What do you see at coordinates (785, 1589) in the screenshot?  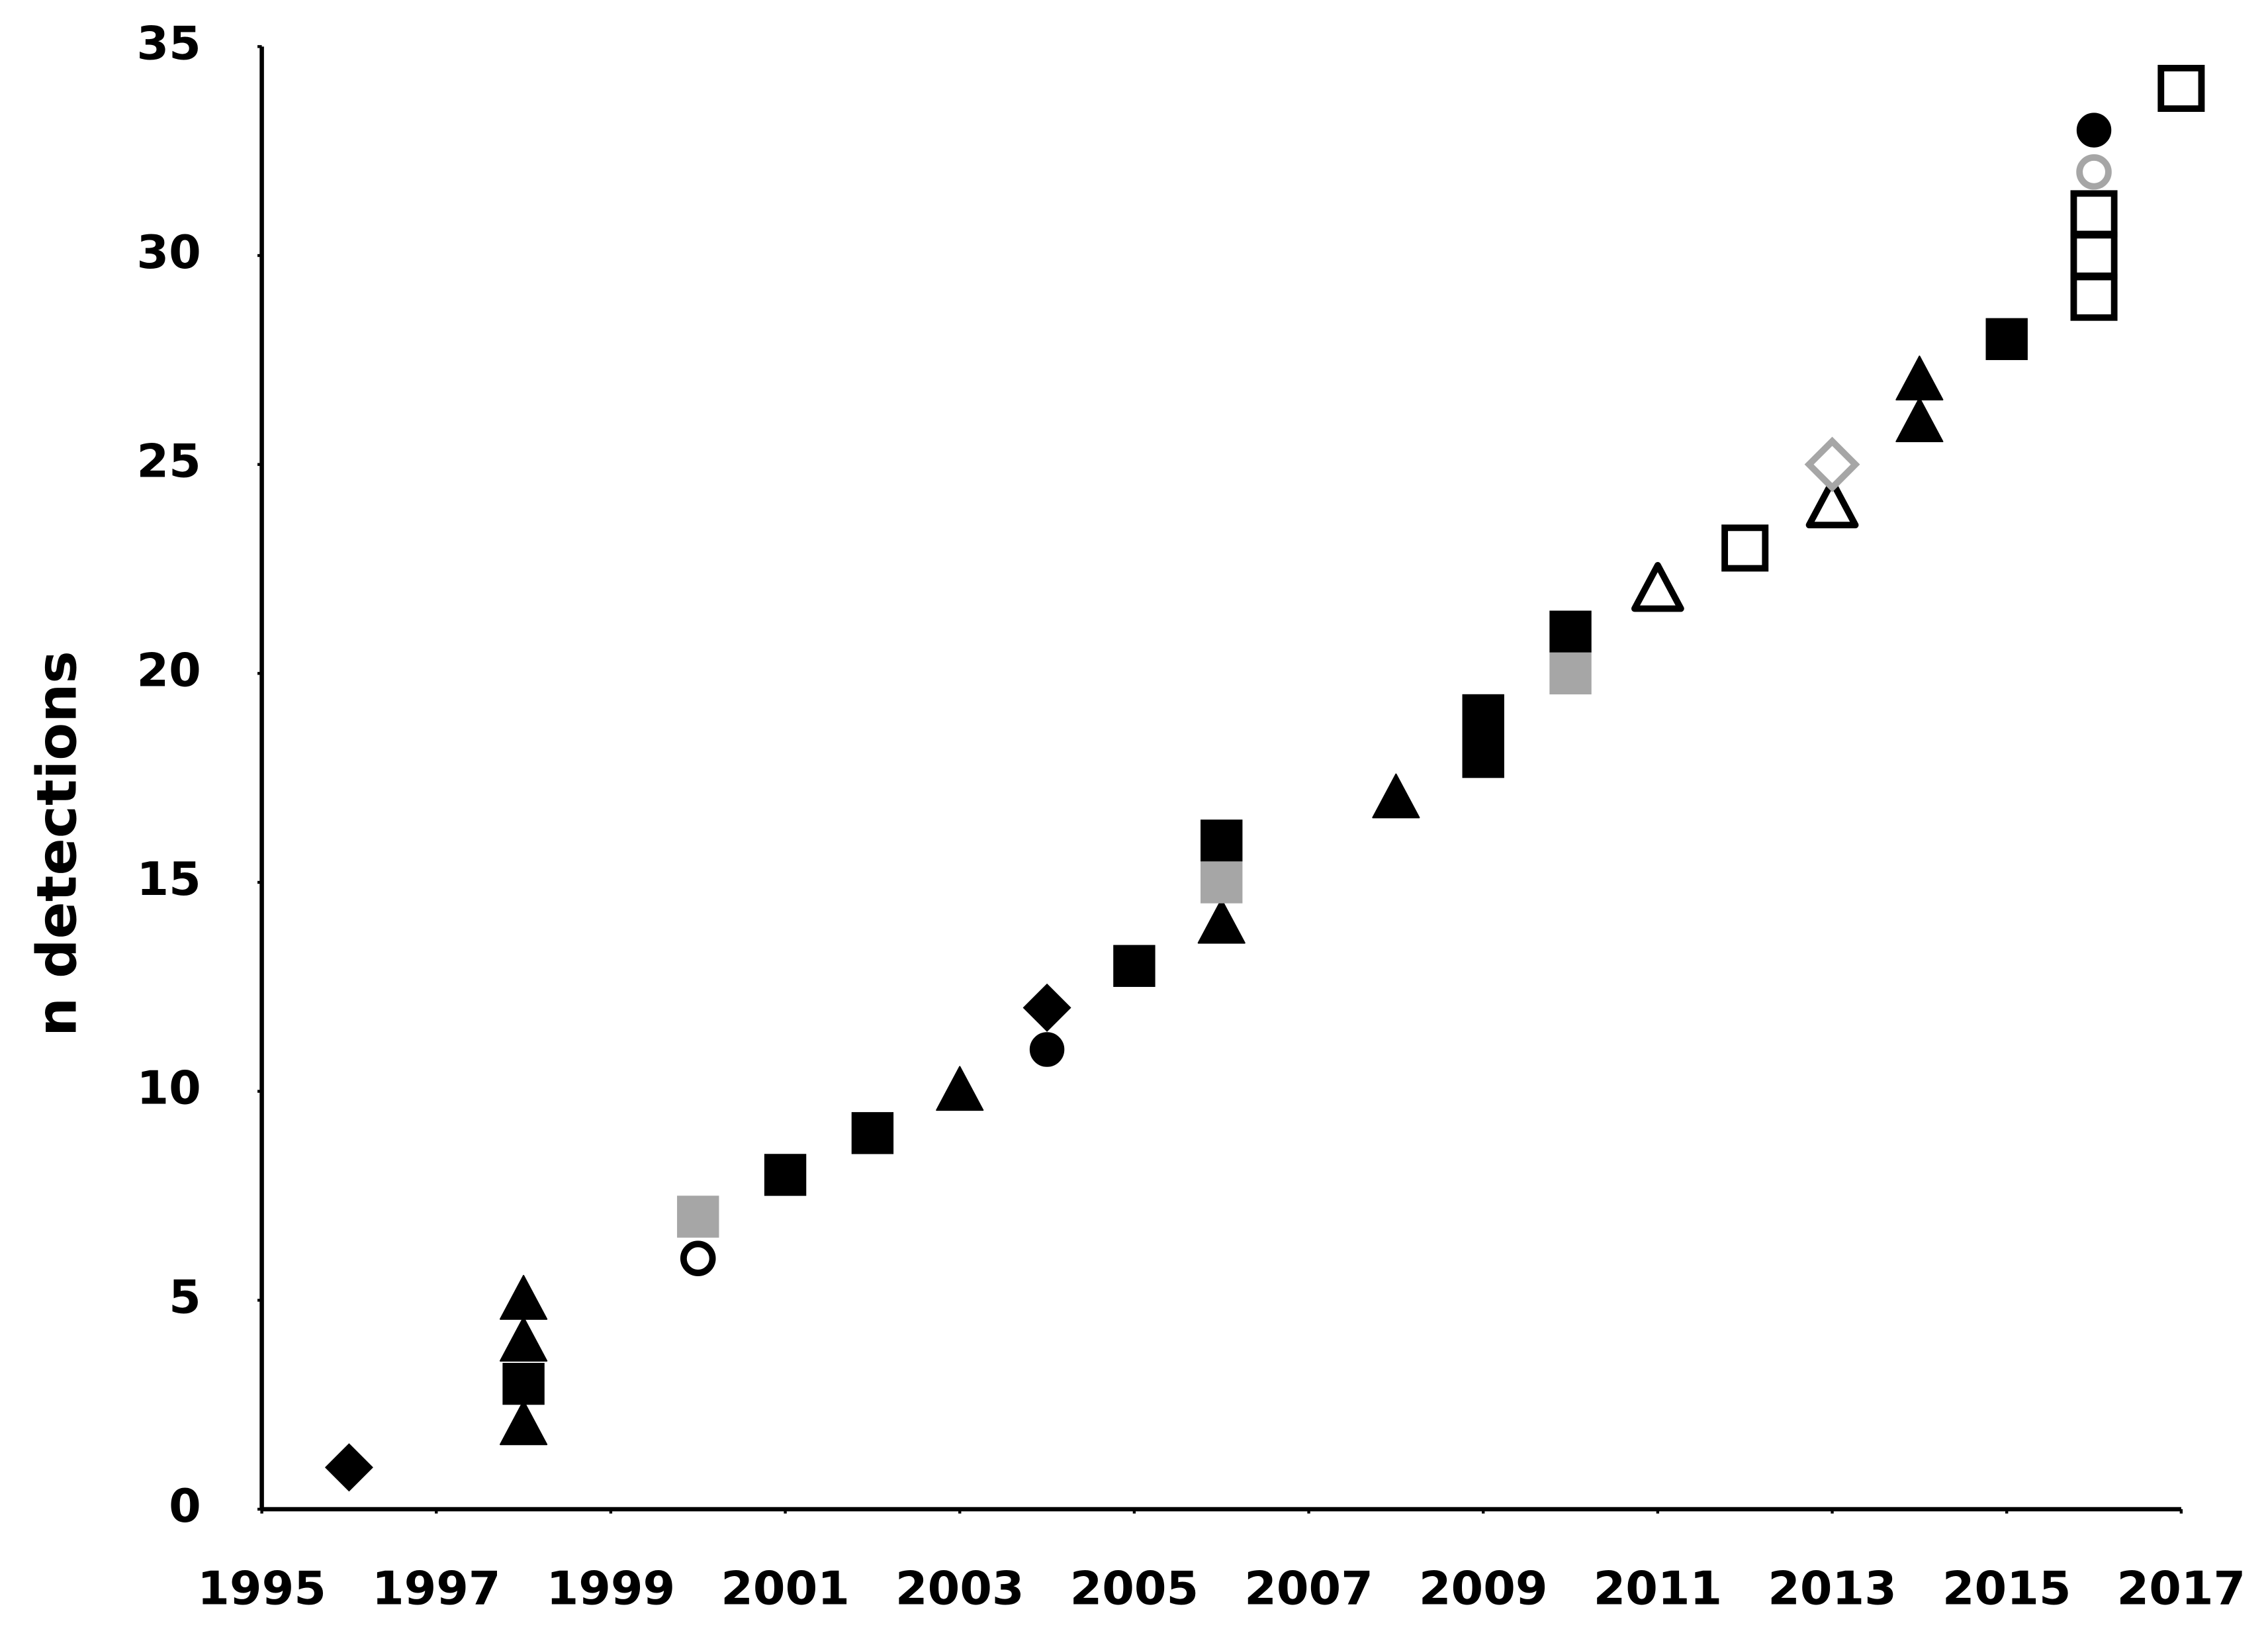 I see `x-tick-label: 2001` at bounding box center [785, 1589].